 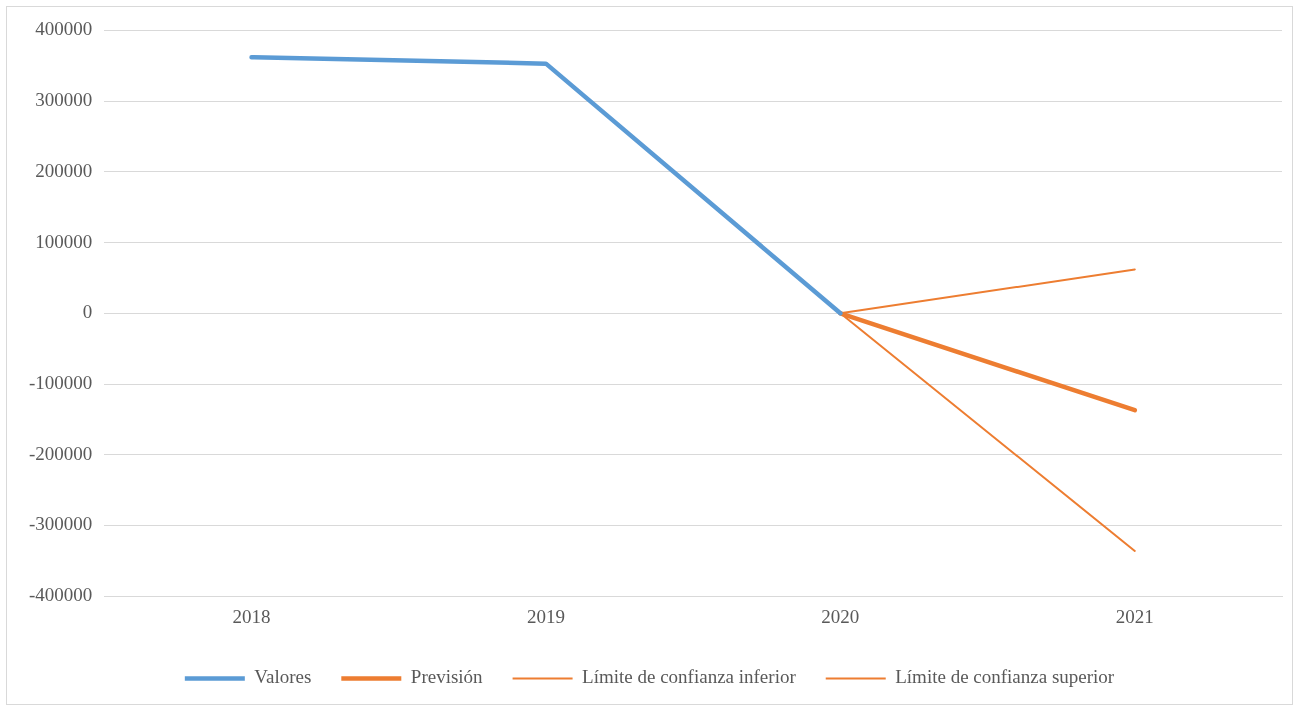 I want to click on y-tick-label: 300000, so click(x=64, y=100).